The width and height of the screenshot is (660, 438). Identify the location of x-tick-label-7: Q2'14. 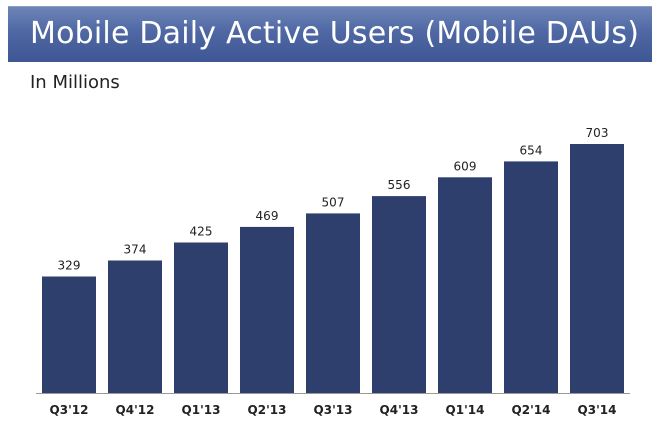
(531, 410).